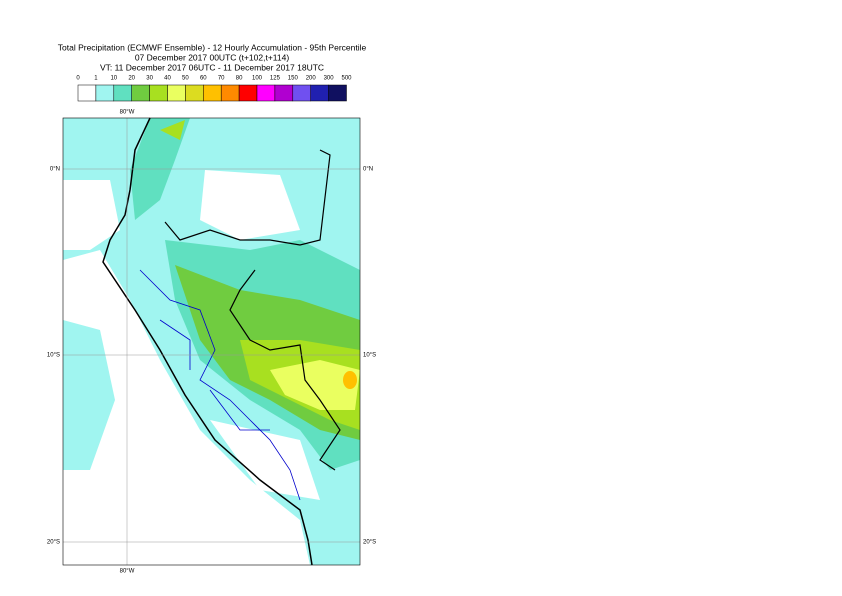 This screenshot has width=842, height=596. I want to click on legend-label: 60, so click(203, 79).